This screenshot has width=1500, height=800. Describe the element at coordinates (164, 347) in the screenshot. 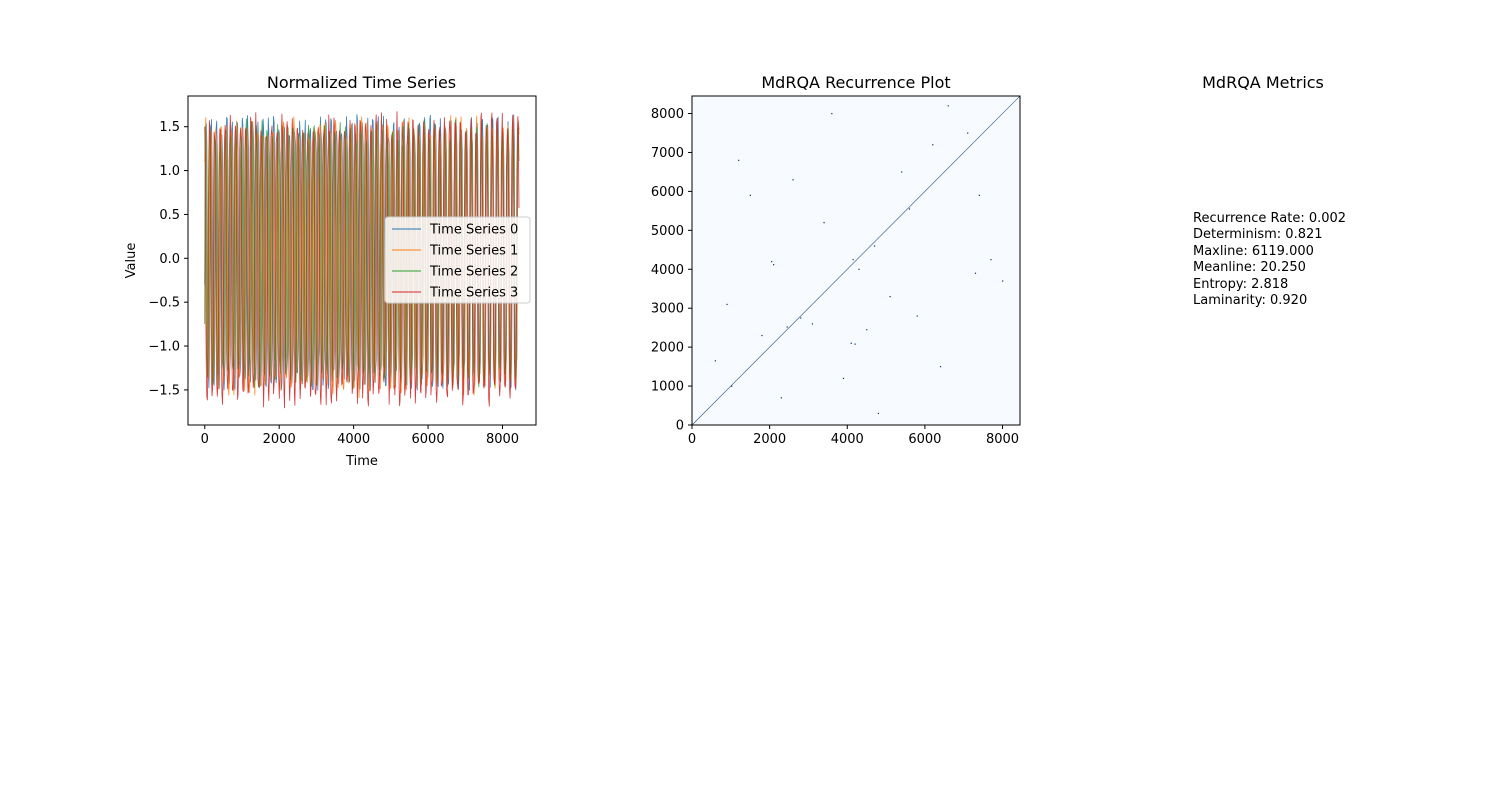

I see `y-tick-label: −1.0` at that location.